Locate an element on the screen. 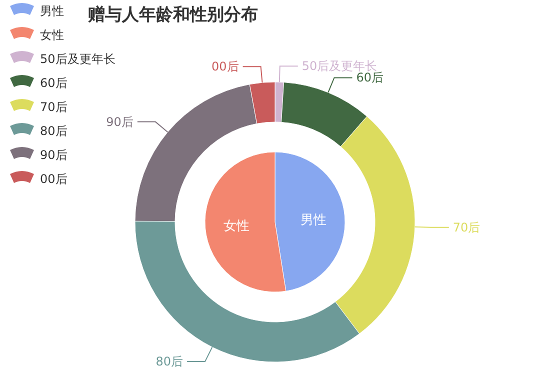 The height and width of the screenshot is (392, 546). slice-label: 50后及更年长 is located at coordinates (340, 66).